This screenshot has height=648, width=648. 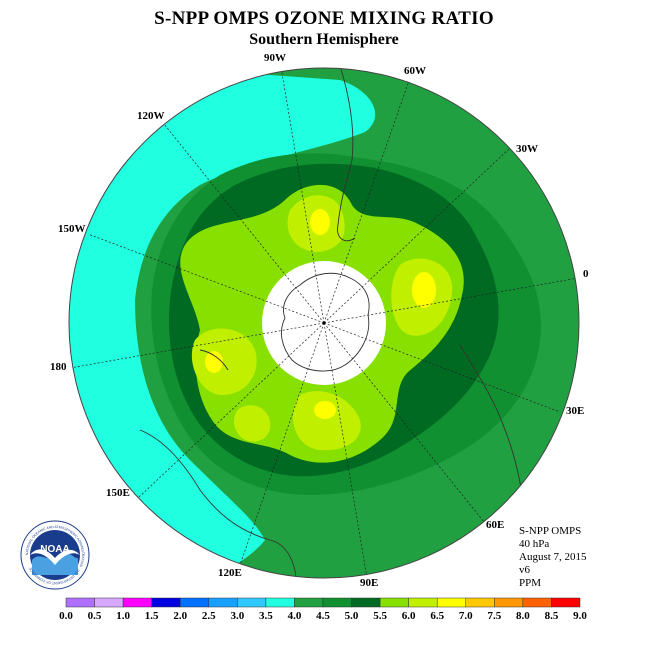 I want to click on noaa-logo-text: NOAA, so click(x=54, y=549).